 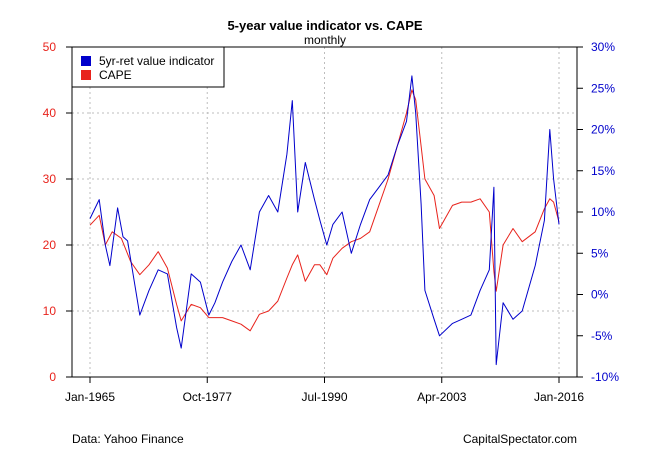 I want to click on x-tick-label: Jul-1990, so click(x=324, y=397).